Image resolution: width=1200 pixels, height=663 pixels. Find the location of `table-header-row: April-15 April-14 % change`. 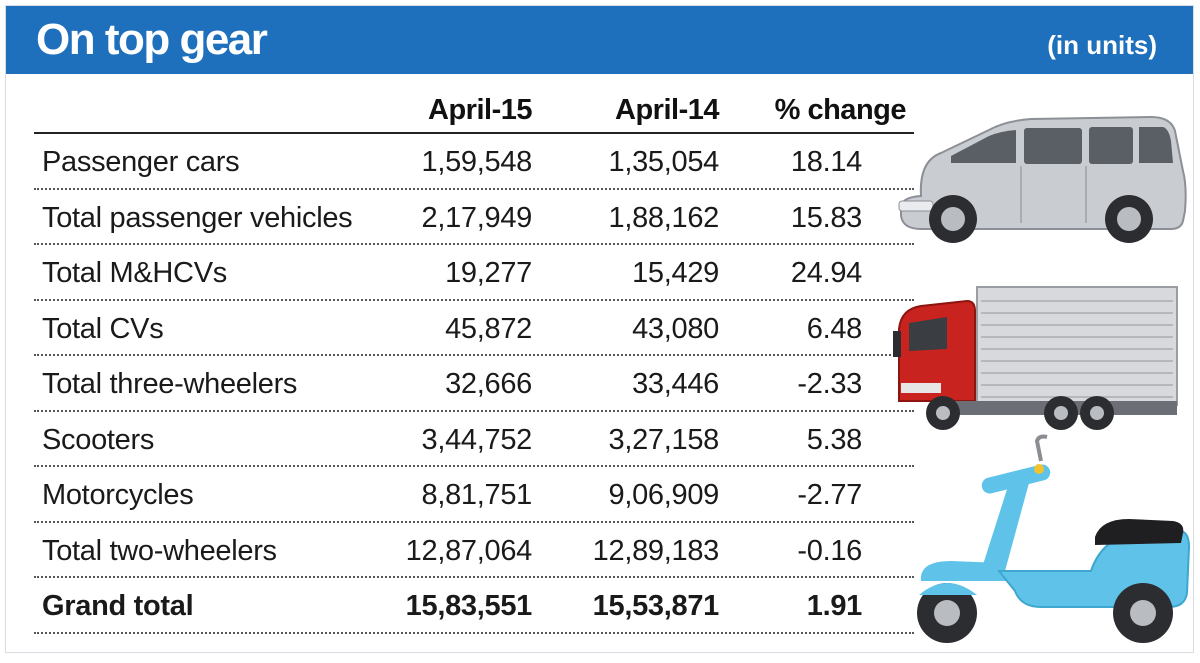

table-header-row: April-15 April-14 % change is located at coordinates (474, 110).